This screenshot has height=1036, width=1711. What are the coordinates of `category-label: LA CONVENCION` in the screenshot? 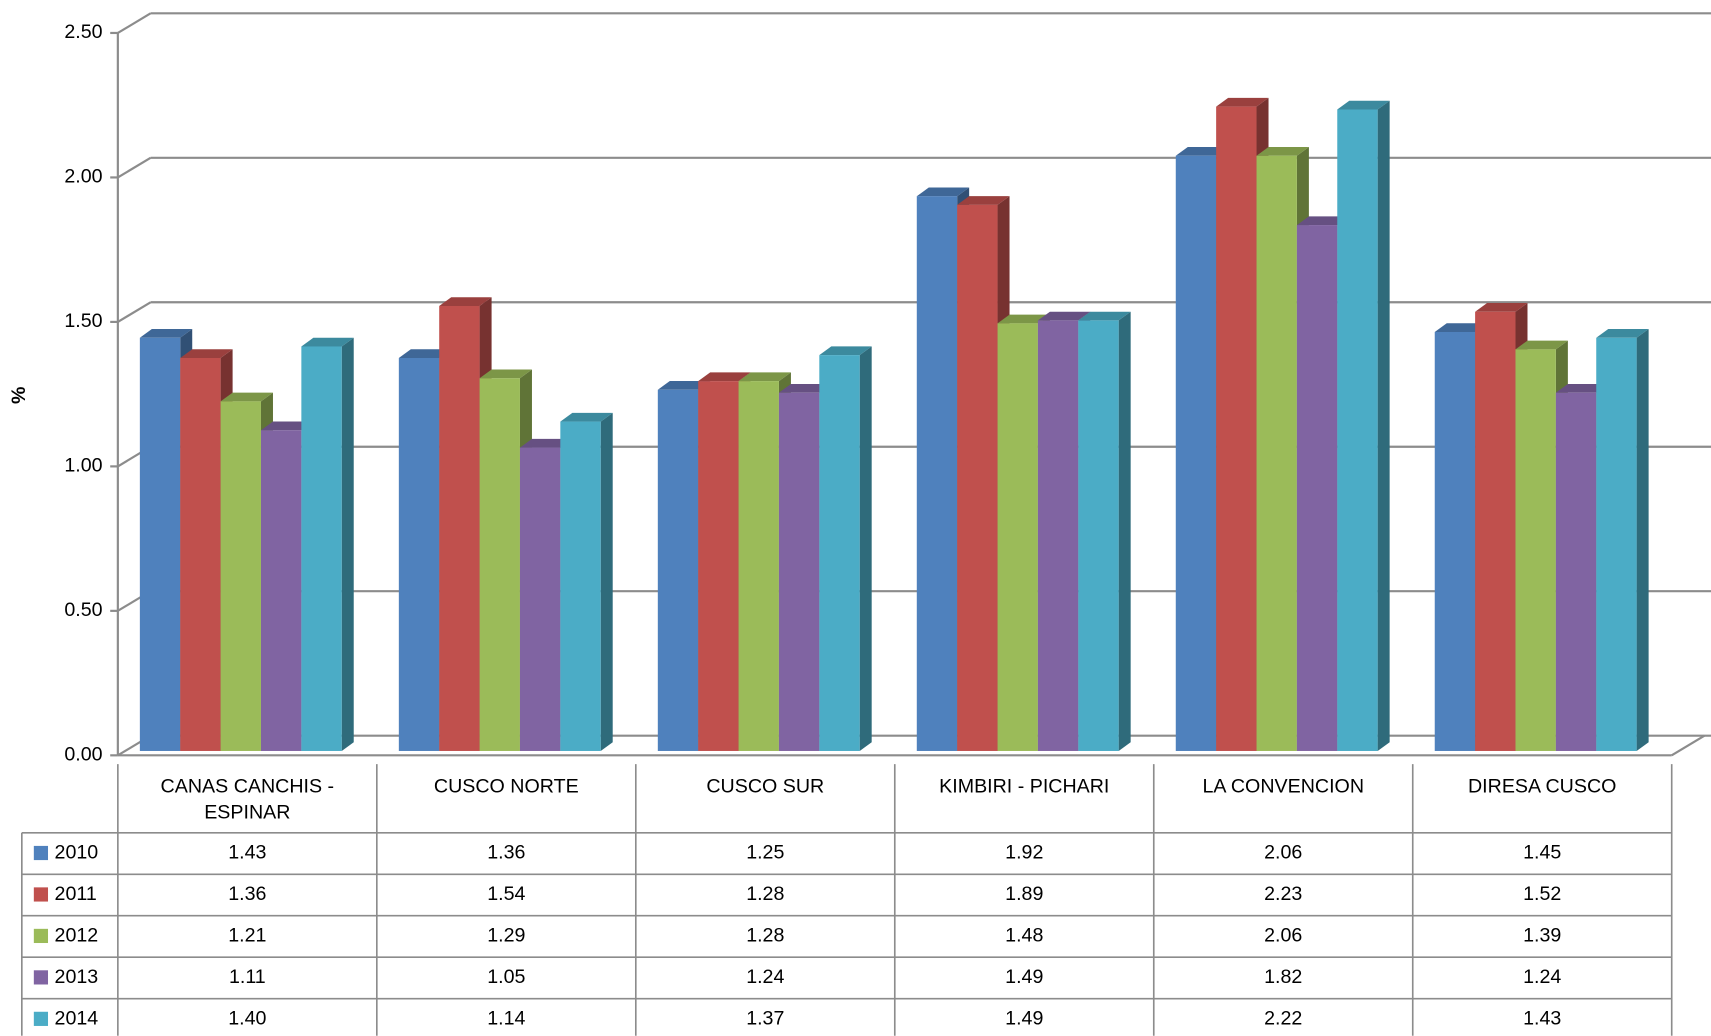 It's located at (1283, 785).